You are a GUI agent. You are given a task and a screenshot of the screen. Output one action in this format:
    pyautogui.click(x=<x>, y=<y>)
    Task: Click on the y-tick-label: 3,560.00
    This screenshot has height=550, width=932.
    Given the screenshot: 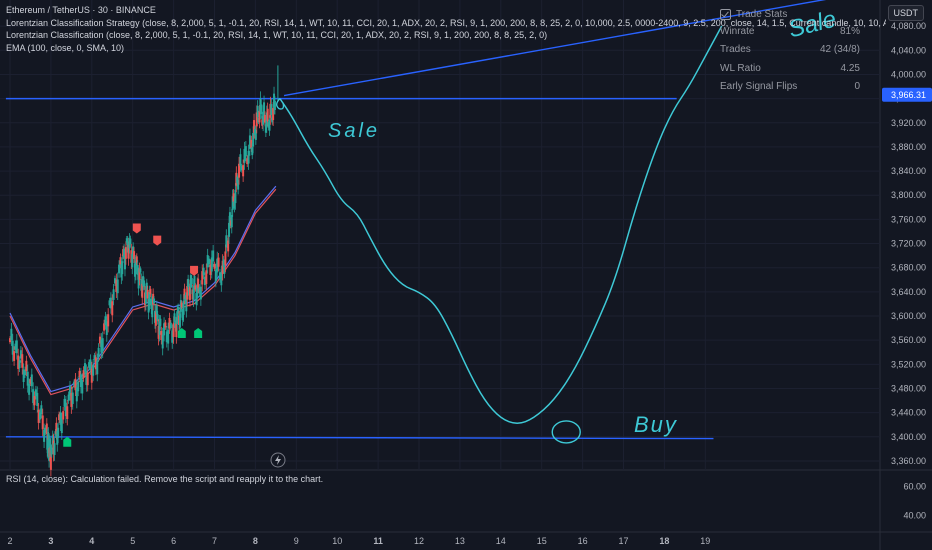 What is the action you would take?
    pyautogui.click(x=908, y=340)
    